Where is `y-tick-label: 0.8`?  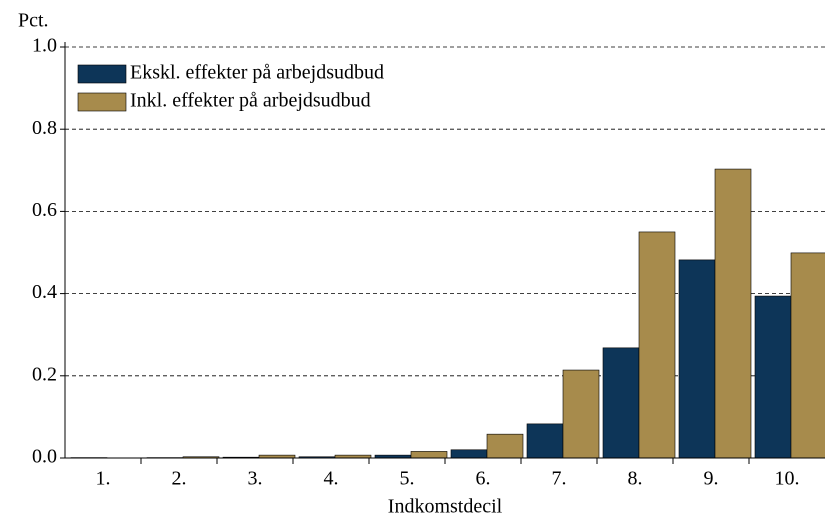 y-tick-label: 0.8 is located at coordinates (44, 128).